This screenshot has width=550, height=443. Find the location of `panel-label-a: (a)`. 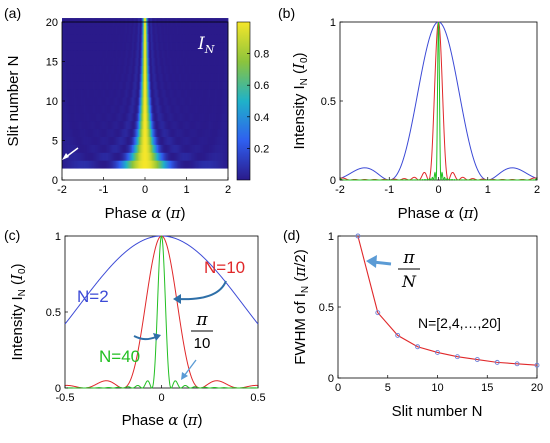

panel-label-a: (a) is located at coordinates (12, 13).